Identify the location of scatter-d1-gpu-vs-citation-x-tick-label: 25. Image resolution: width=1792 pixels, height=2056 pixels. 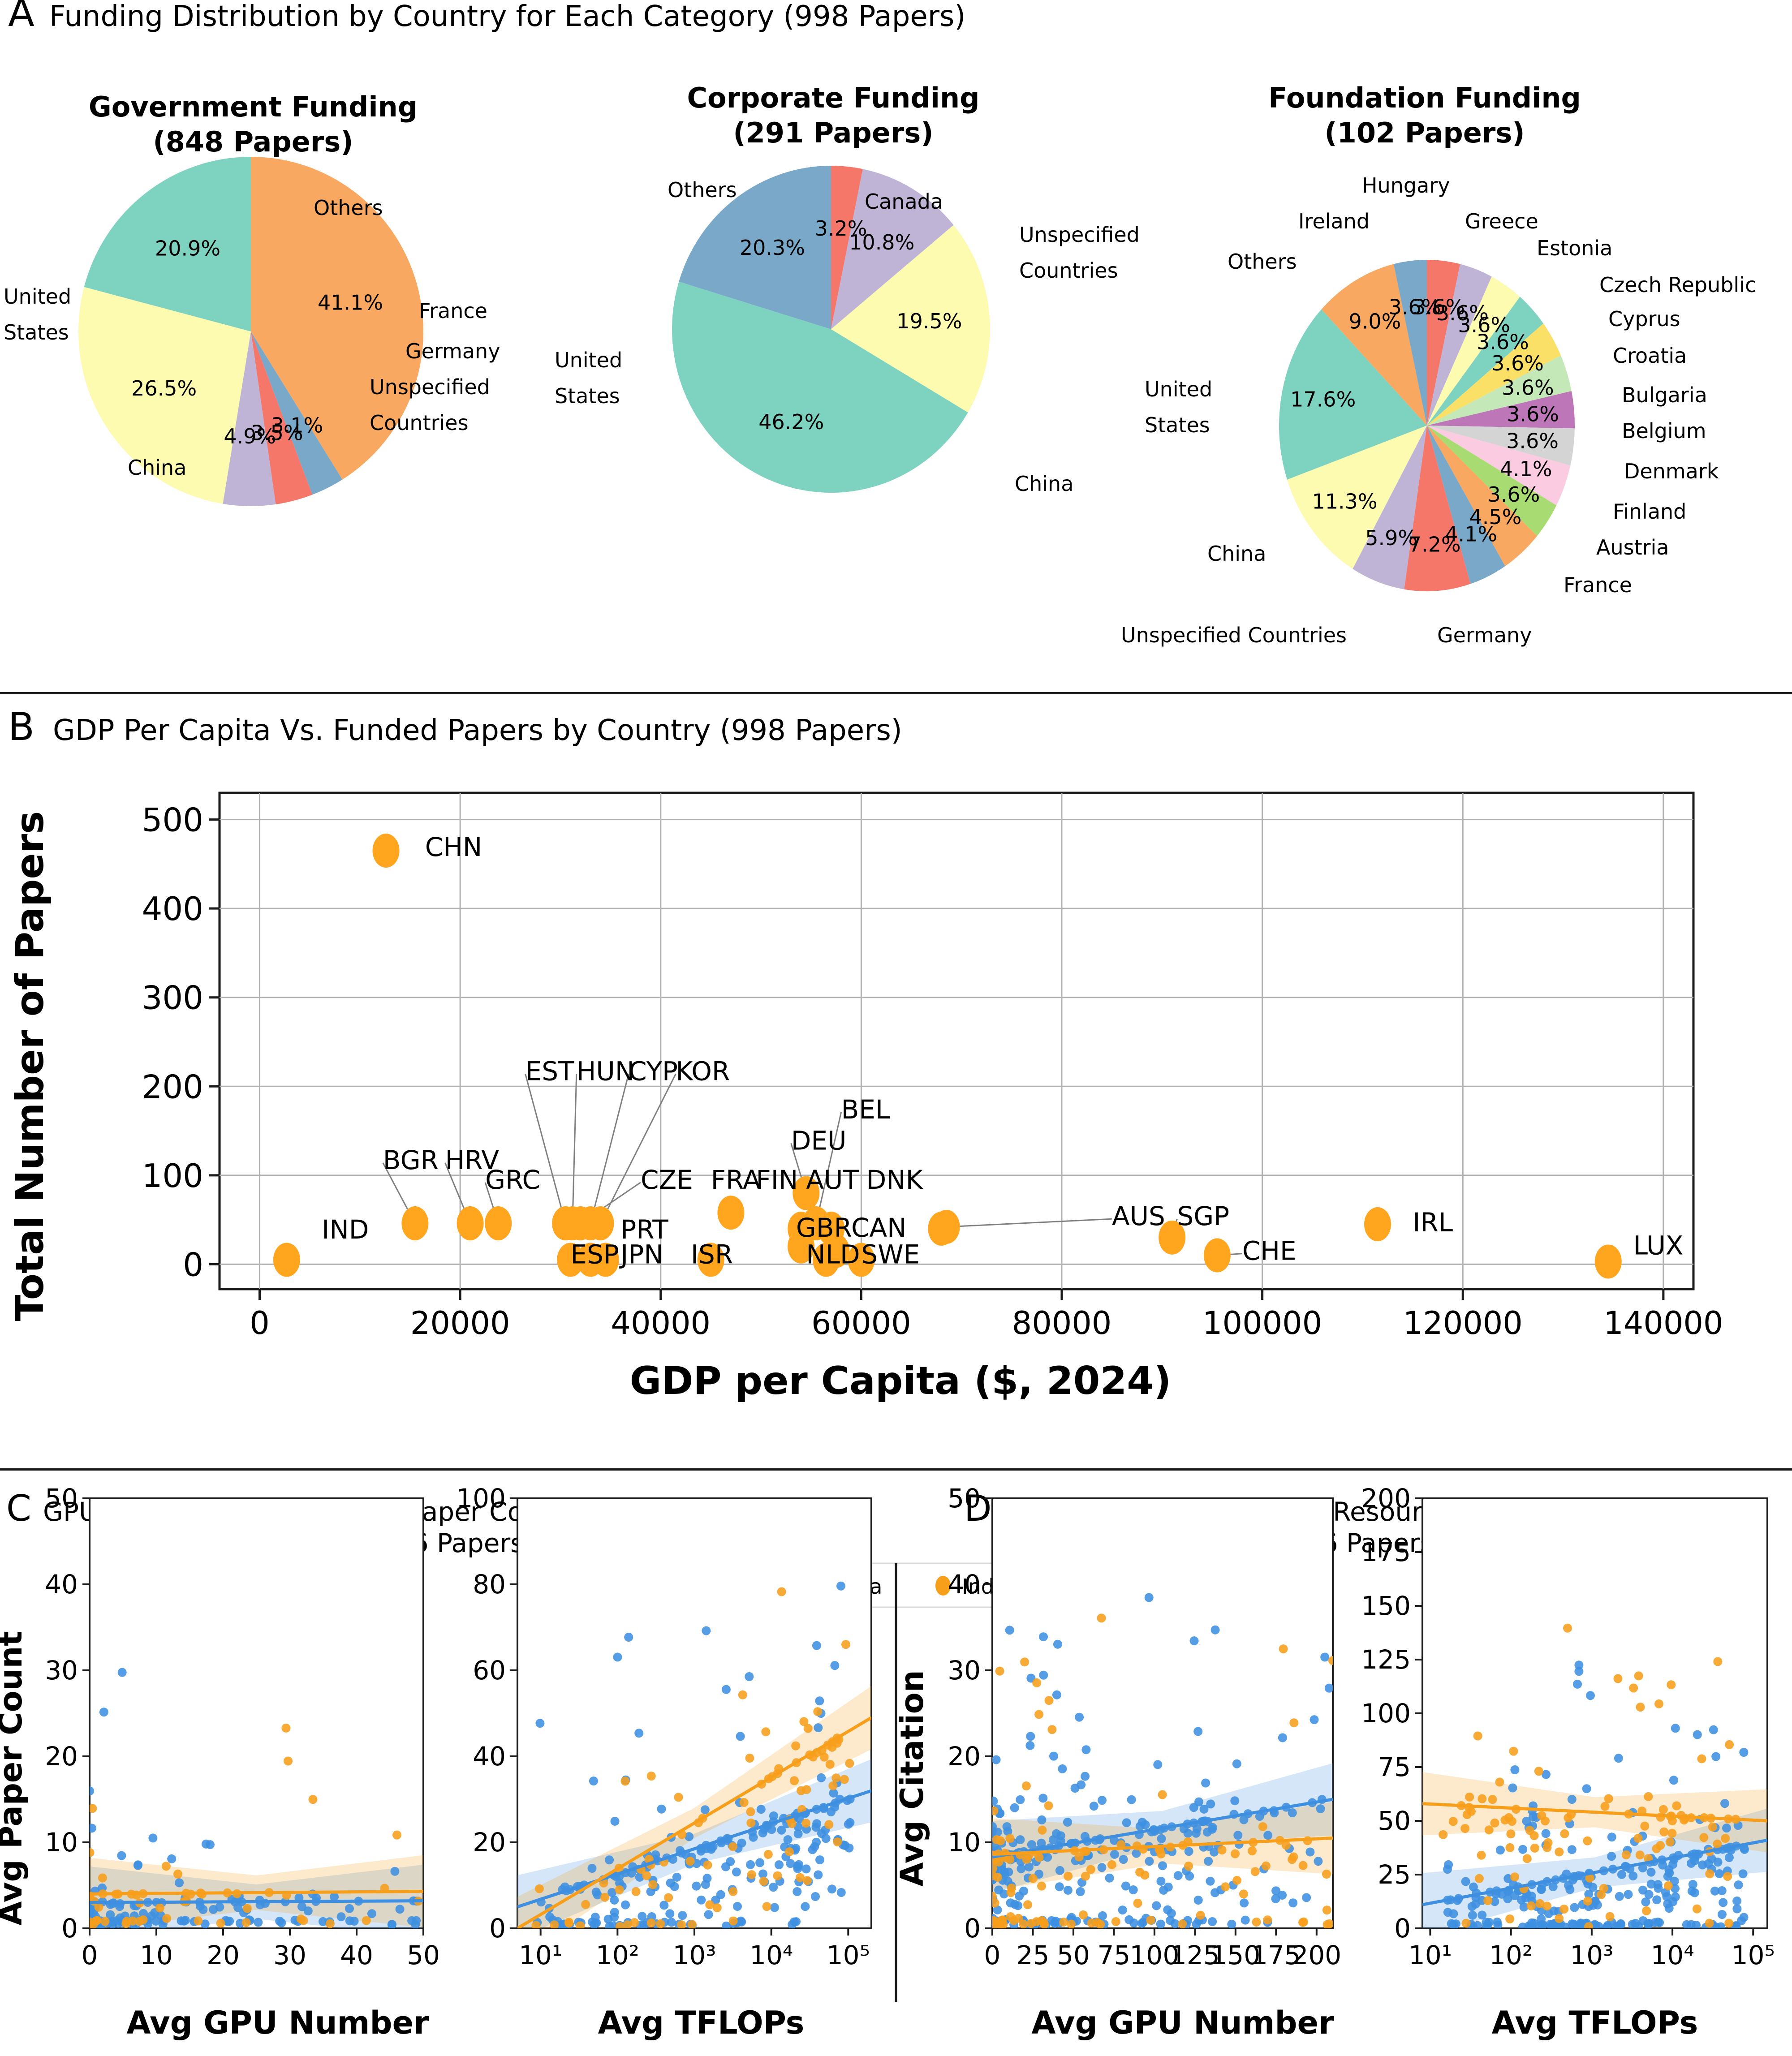
(1034, 1955).